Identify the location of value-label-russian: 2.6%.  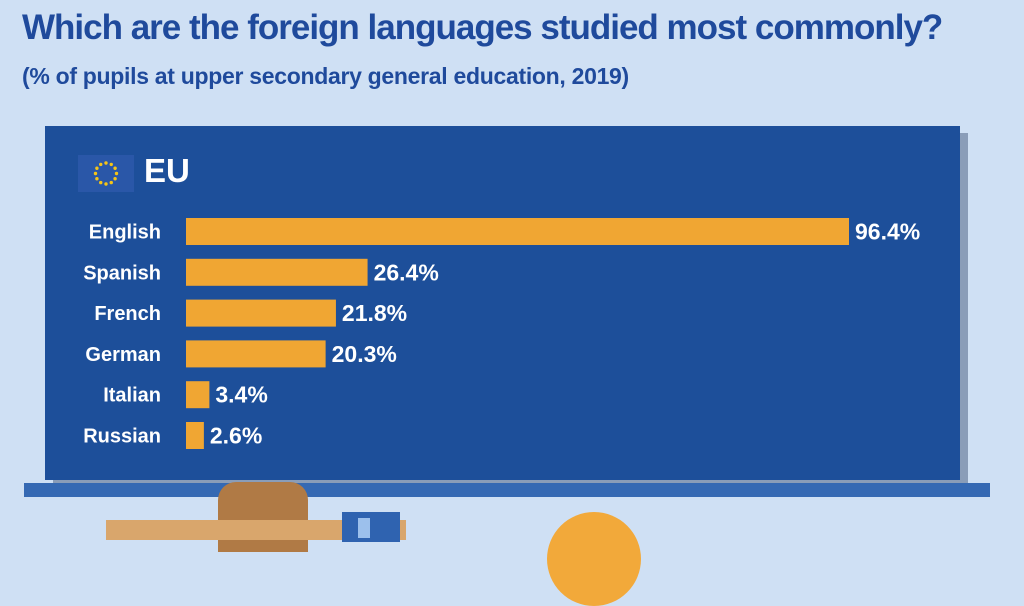
(236, 436).